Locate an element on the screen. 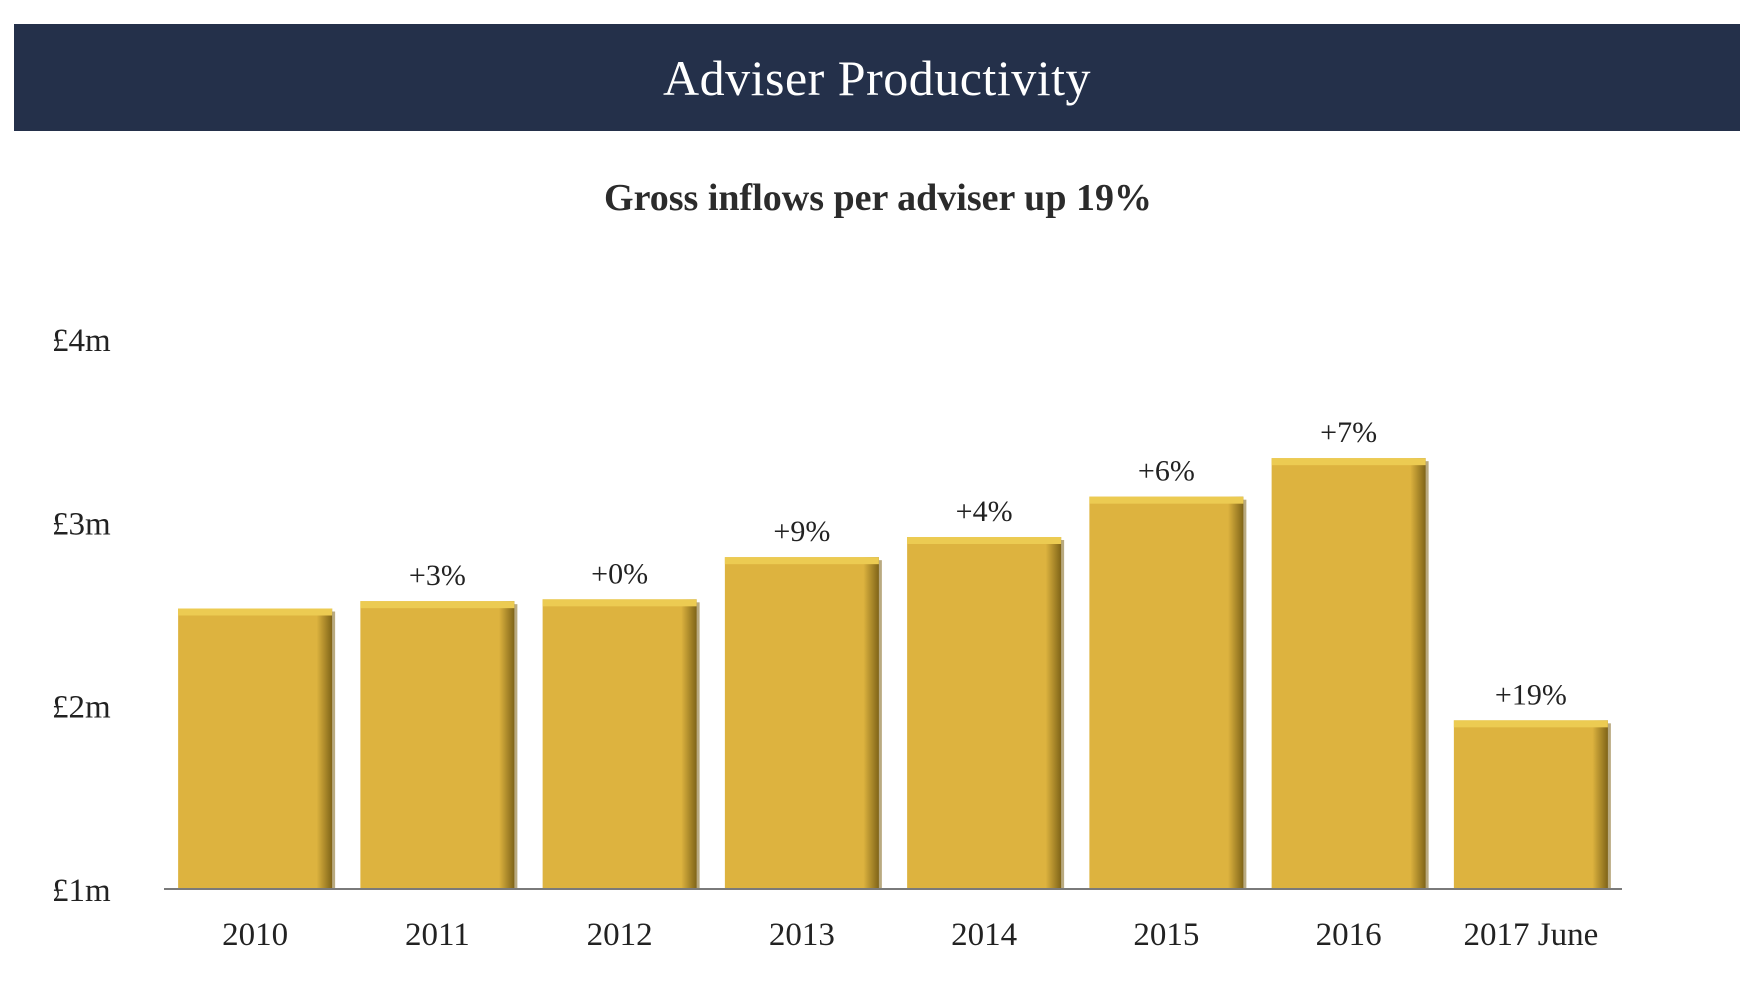  data-label: +9% is located at coordinates (801, 531).